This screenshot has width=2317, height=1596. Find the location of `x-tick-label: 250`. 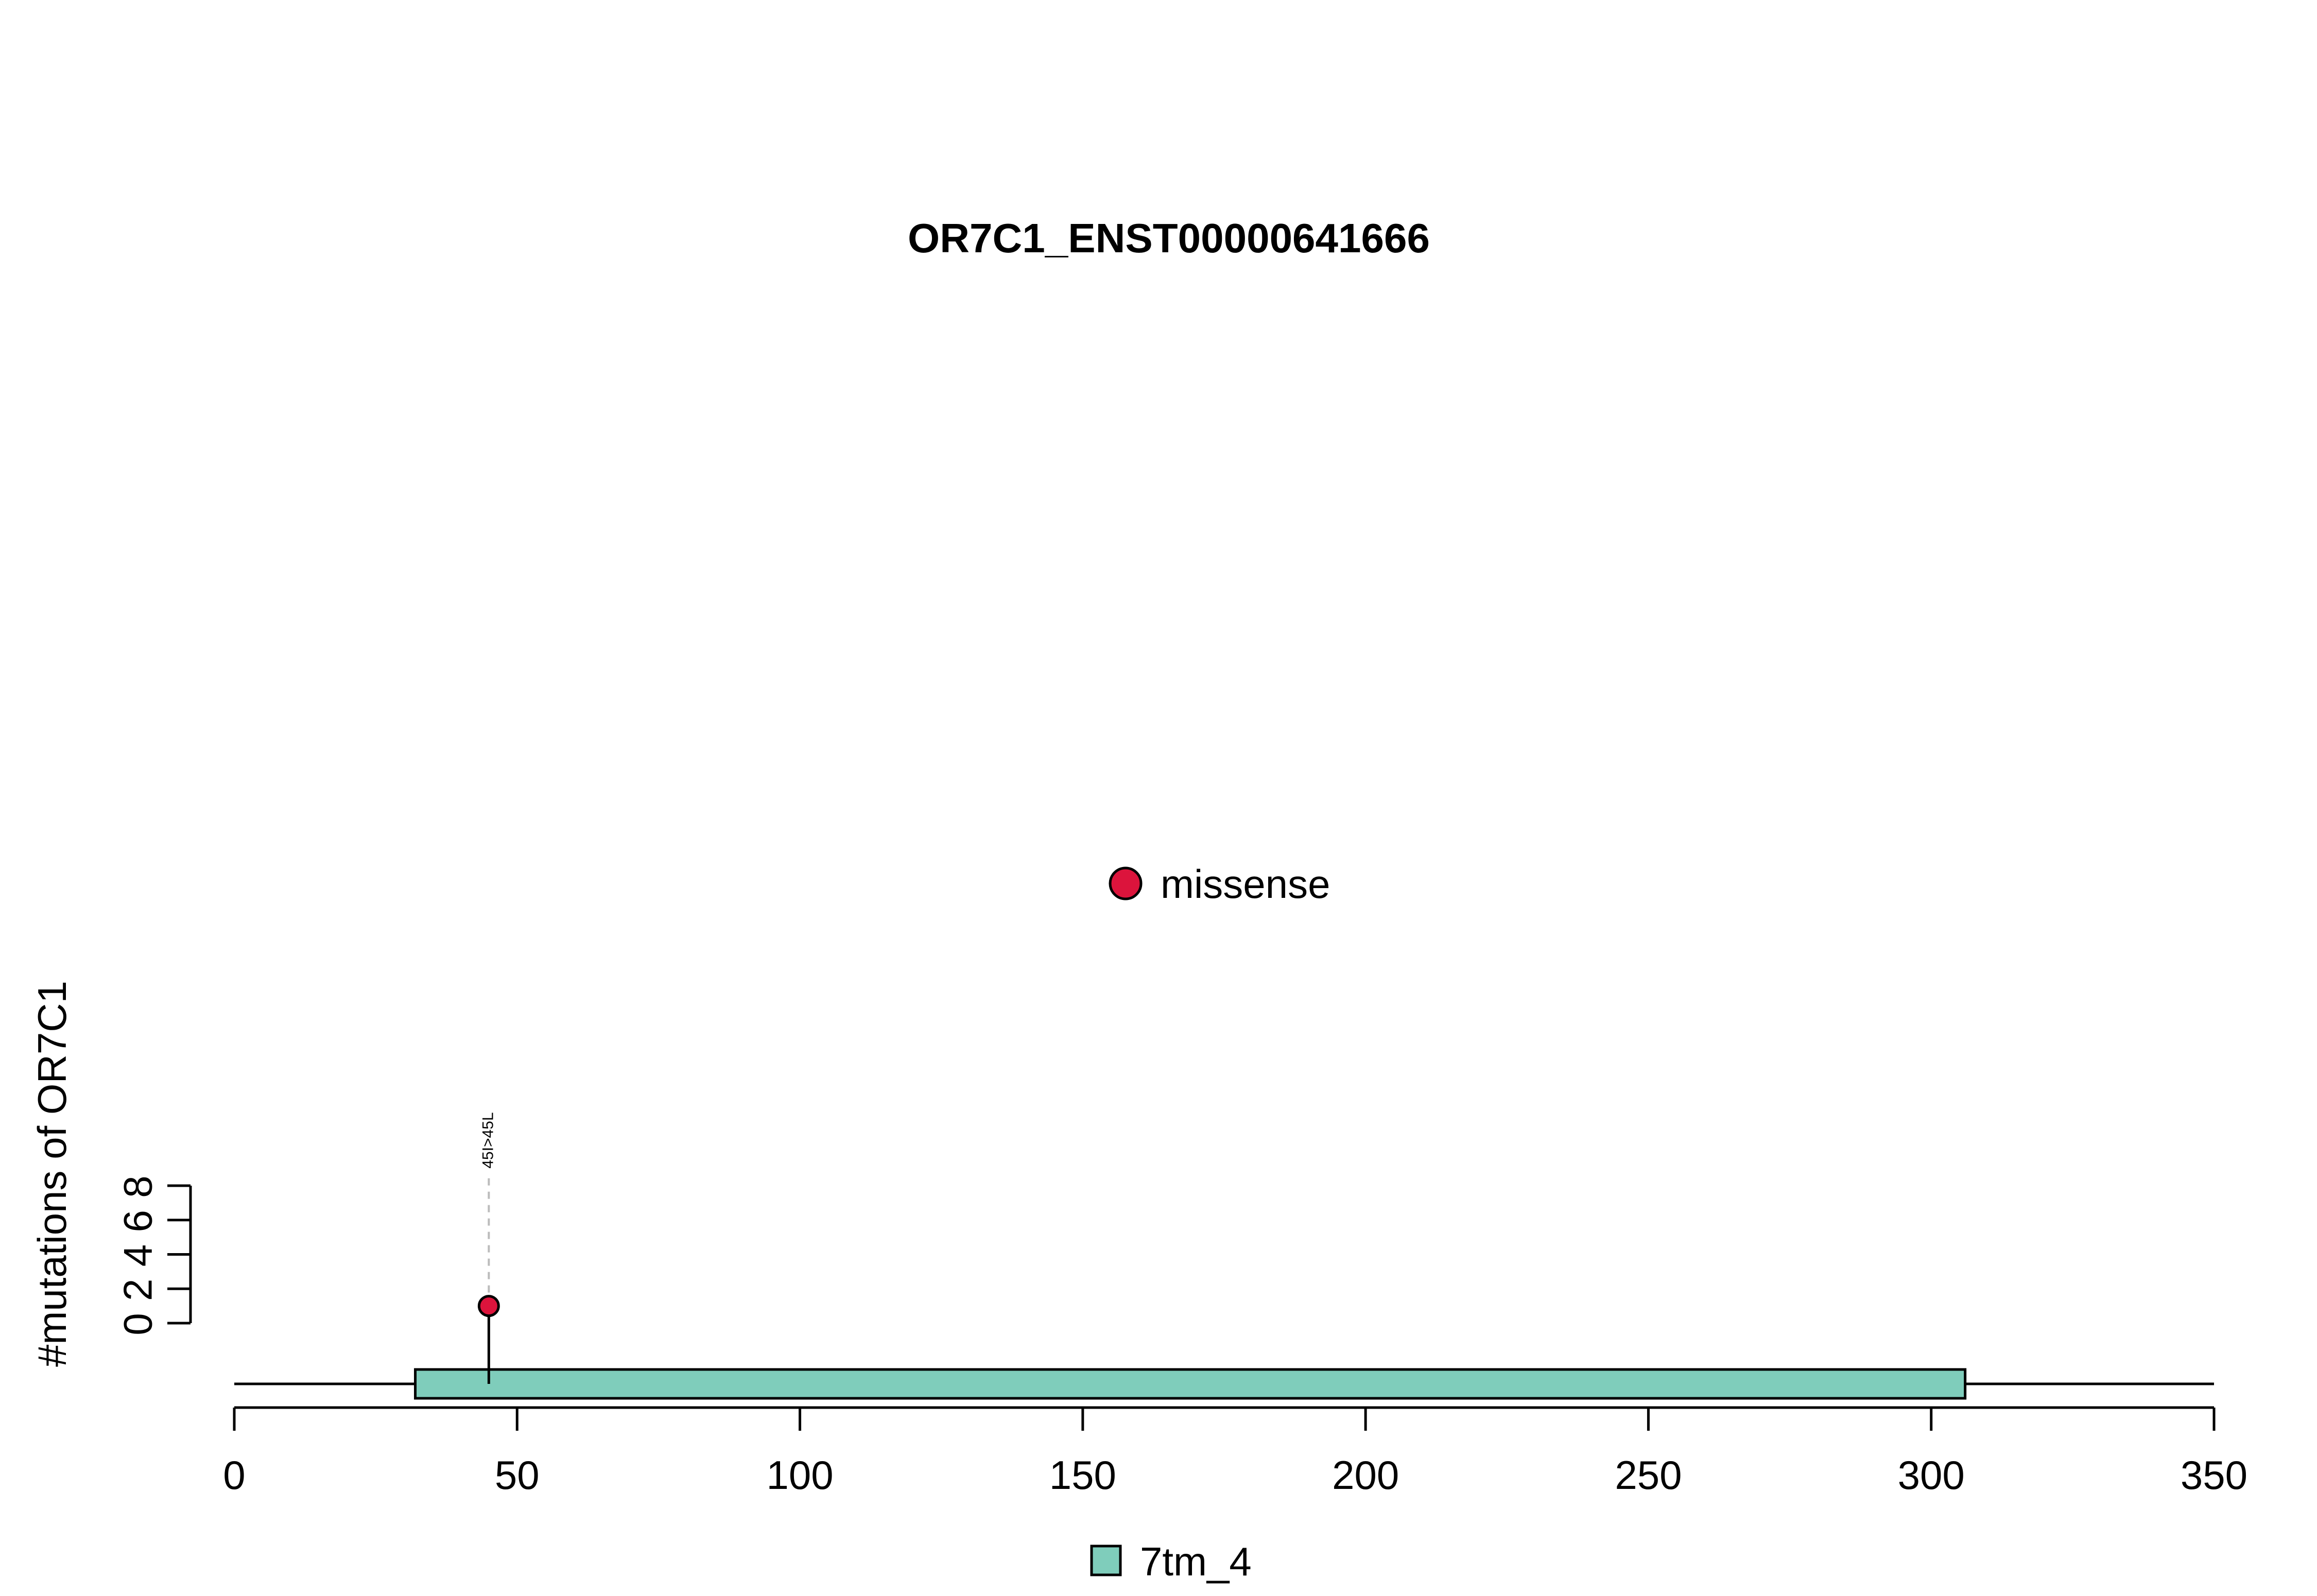

x-tick-label: 250 is located at coordinates (1648, 1475).